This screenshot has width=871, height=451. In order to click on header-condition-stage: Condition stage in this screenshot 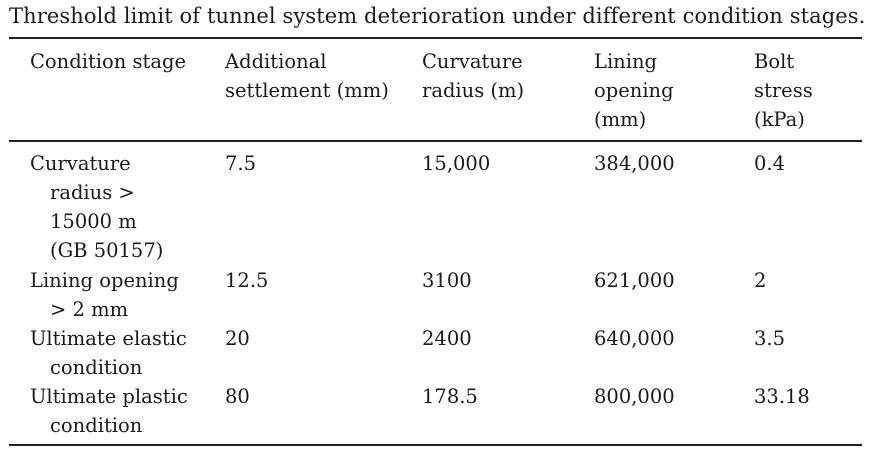, I will do `click(108, 61)`.